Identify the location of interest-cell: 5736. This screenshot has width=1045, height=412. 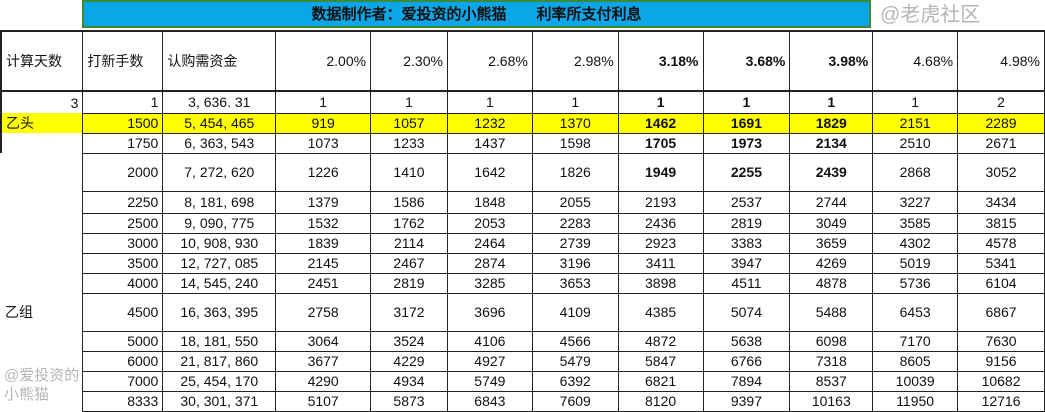
(915, 283).